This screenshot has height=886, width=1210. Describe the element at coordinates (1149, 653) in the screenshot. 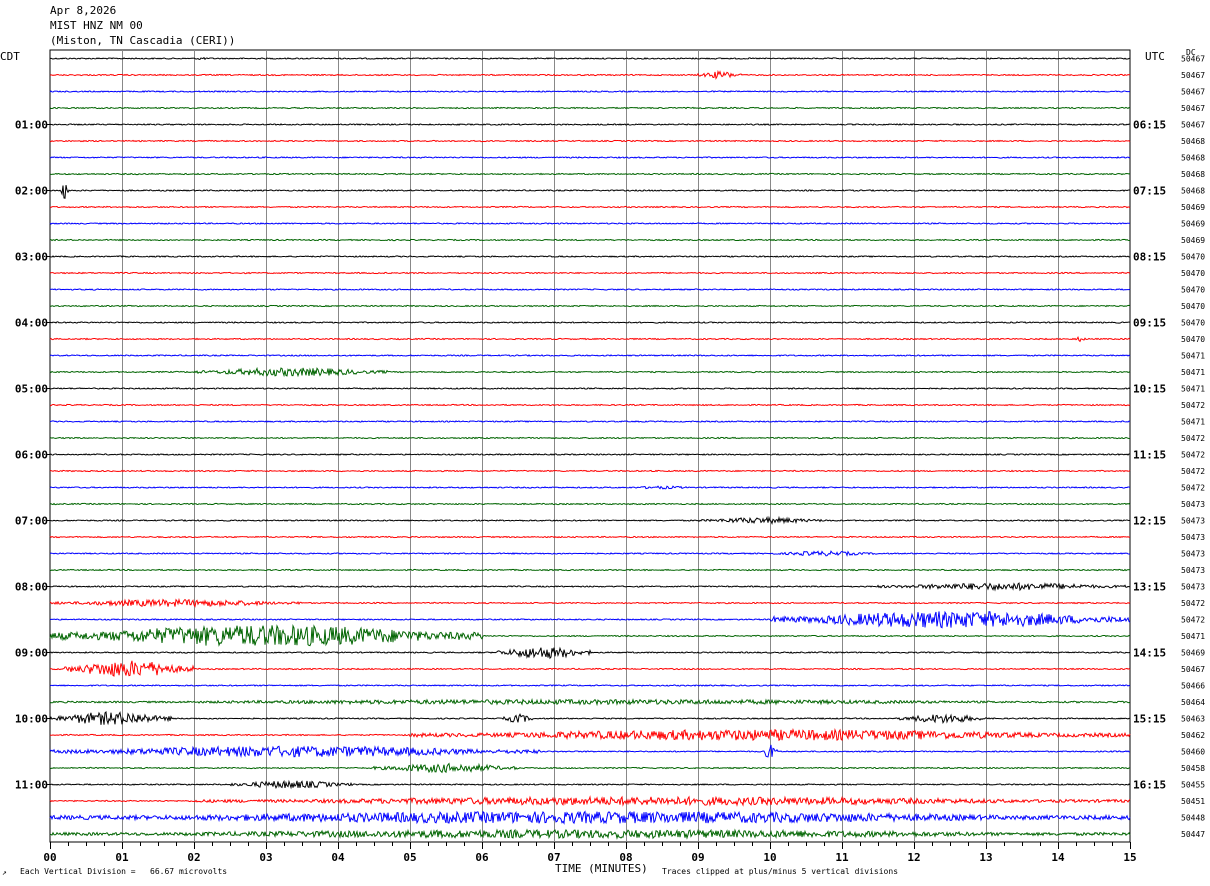

I see `right-time-label: 14:15` at that location.